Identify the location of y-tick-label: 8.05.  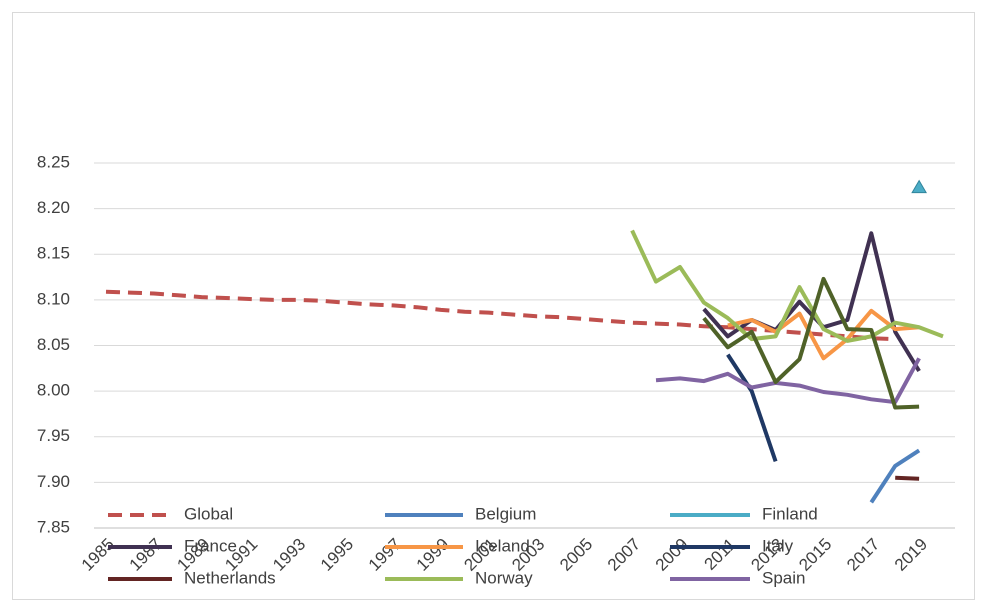
(53, 344).